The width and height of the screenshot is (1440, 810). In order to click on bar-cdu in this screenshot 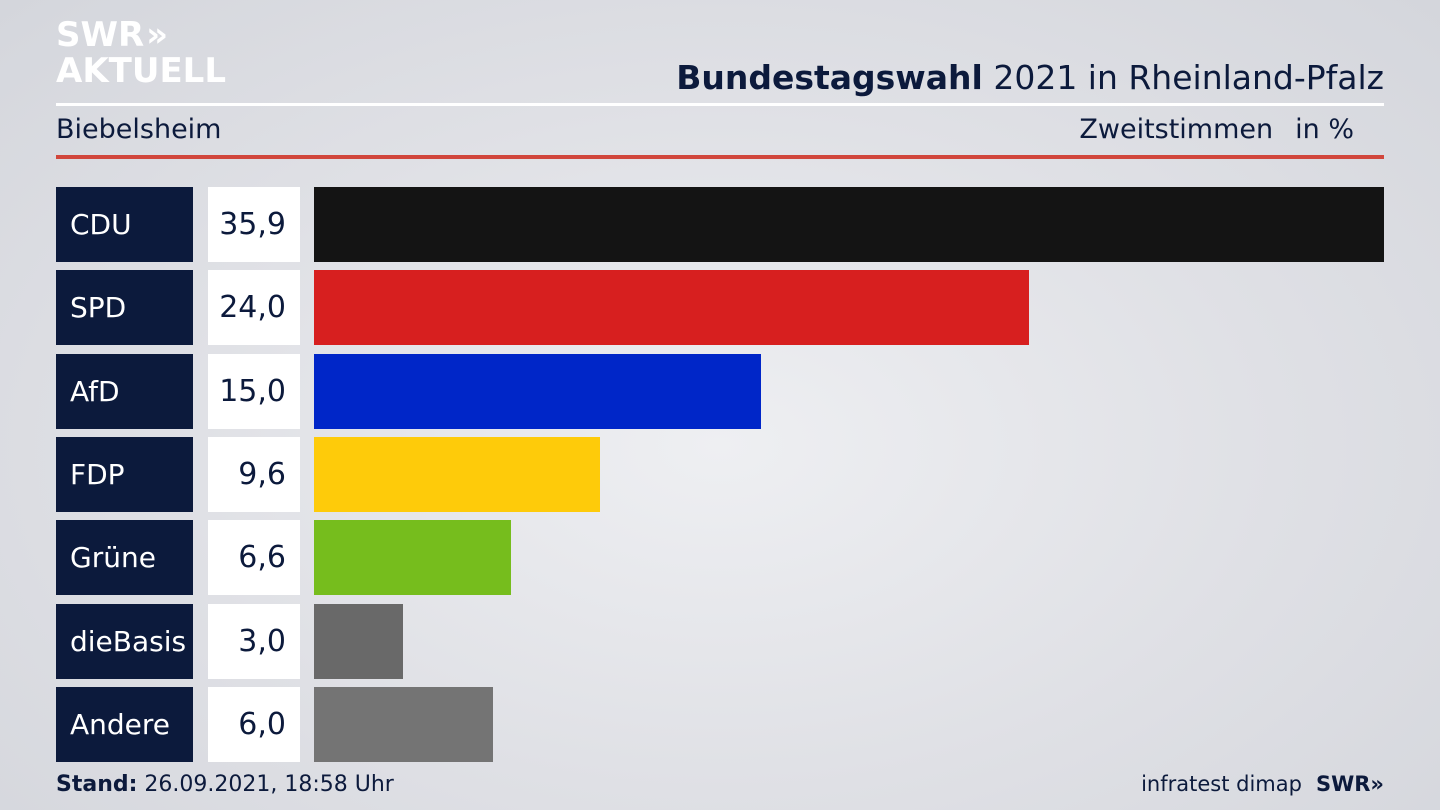, I will do `click(849, 224)`.